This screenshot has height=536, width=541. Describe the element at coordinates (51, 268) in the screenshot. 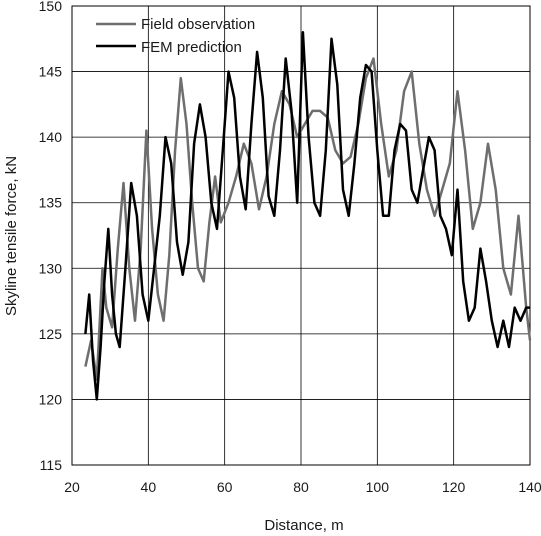

I see `y-tick-label: 130` at that location.